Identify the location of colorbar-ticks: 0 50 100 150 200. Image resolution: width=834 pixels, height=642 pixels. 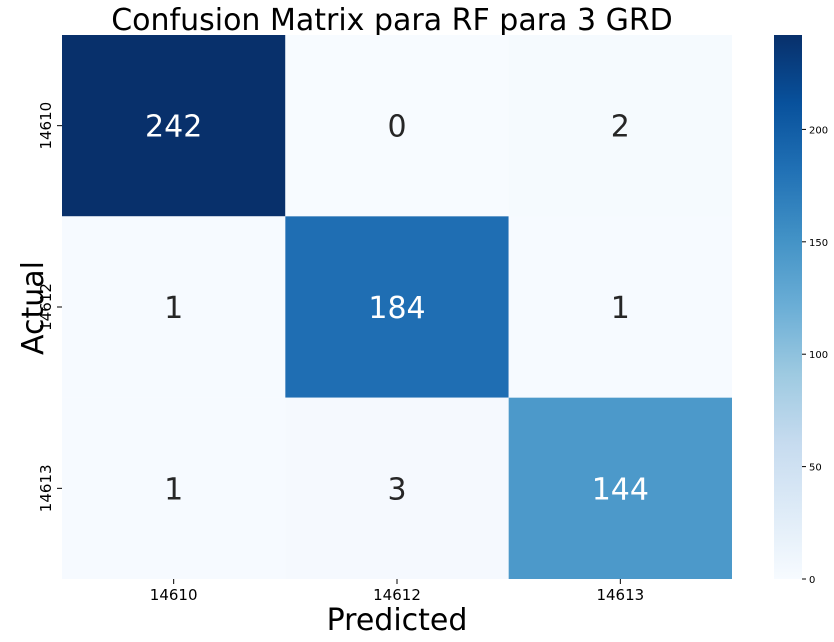
(815, 355).